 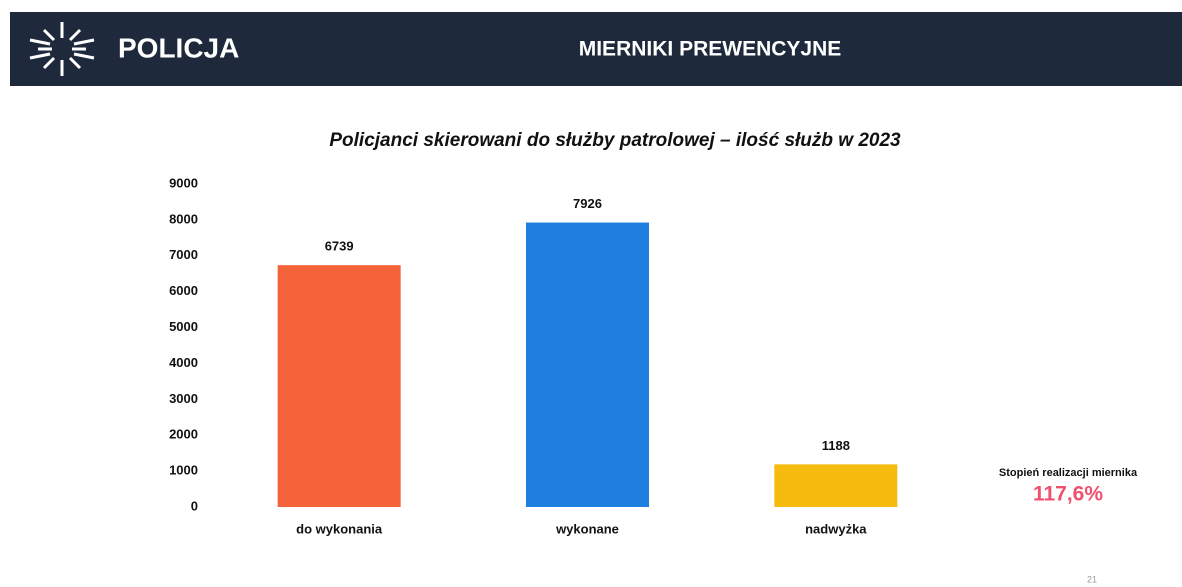 What do you see at coordinates (183, 326) in the screenshot?
I see `y-tick-label: 5000` at bounding box center [183, 326].